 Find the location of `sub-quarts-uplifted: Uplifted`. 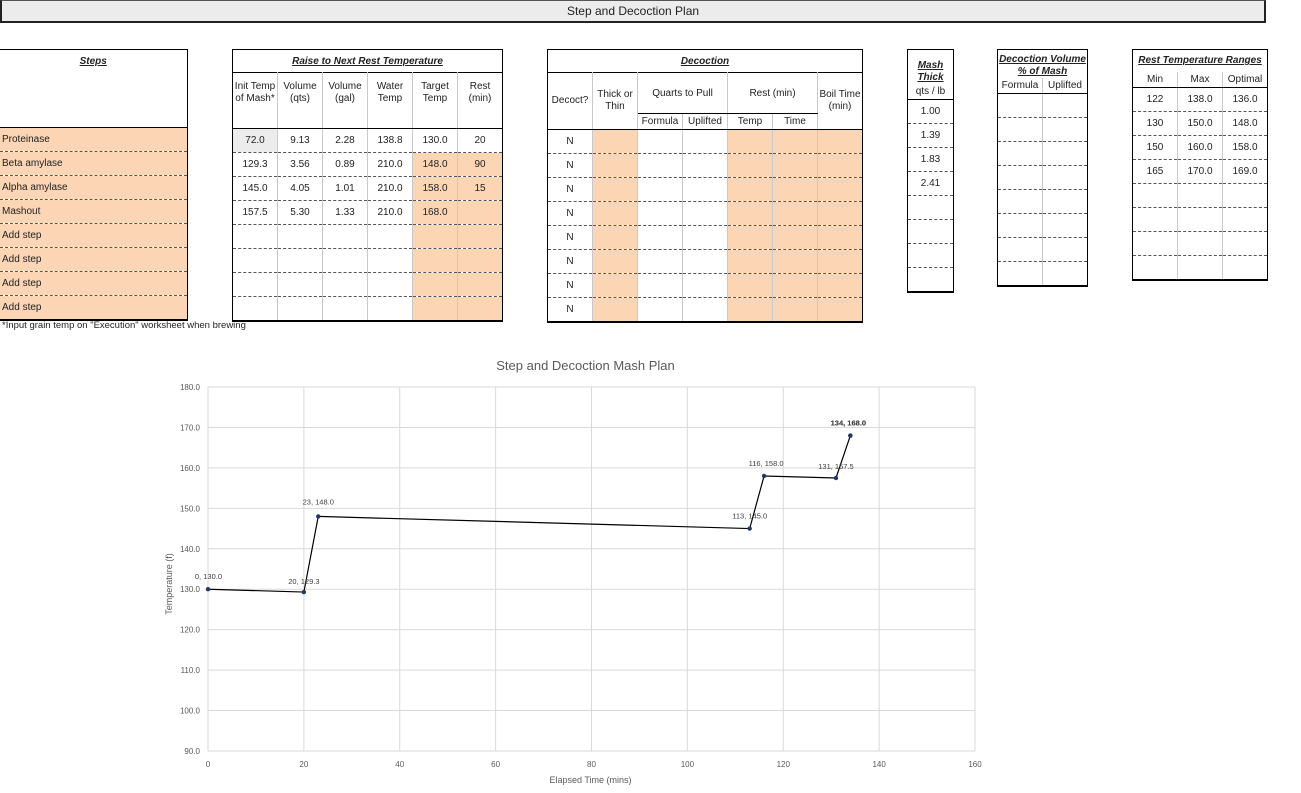

sub-quarts-uplifted: Uplifted is located at coordinates (705, 121).